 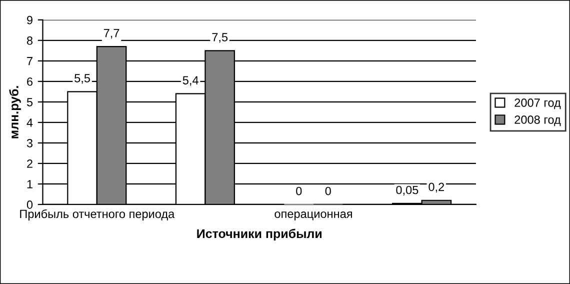 What do you see at coordinates (29, 122) in the screenshot?
I see `y-tick-label: 4` at bounding box center [29, 122].